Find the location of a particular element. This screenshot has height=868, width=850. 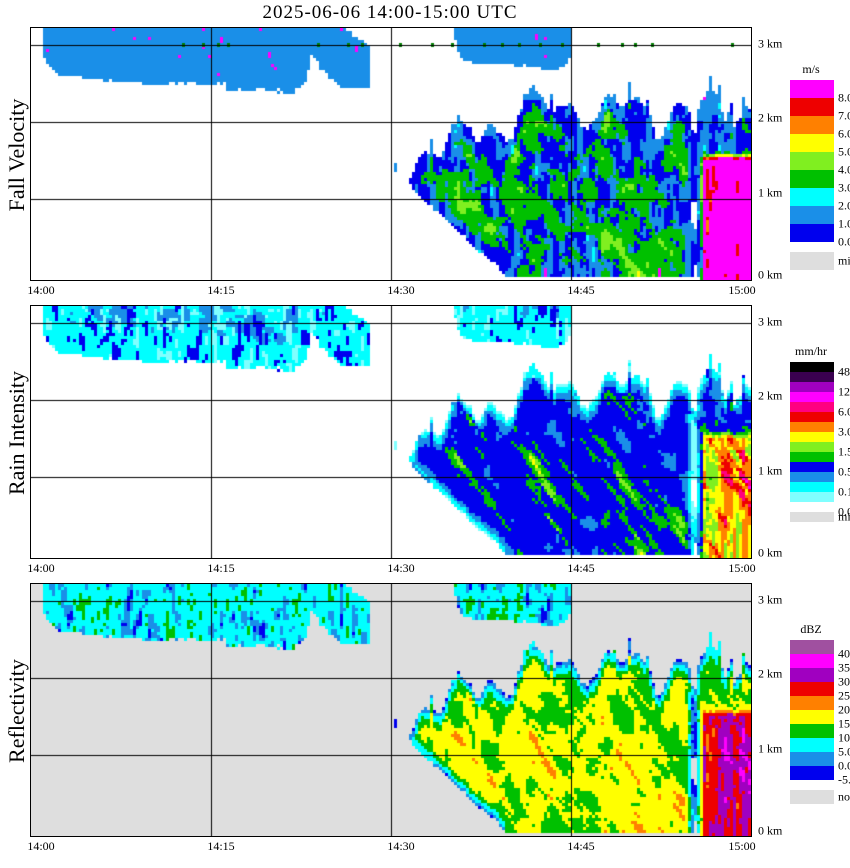

legend-tick-label: 8.0 is located at coordinates (844, 97).